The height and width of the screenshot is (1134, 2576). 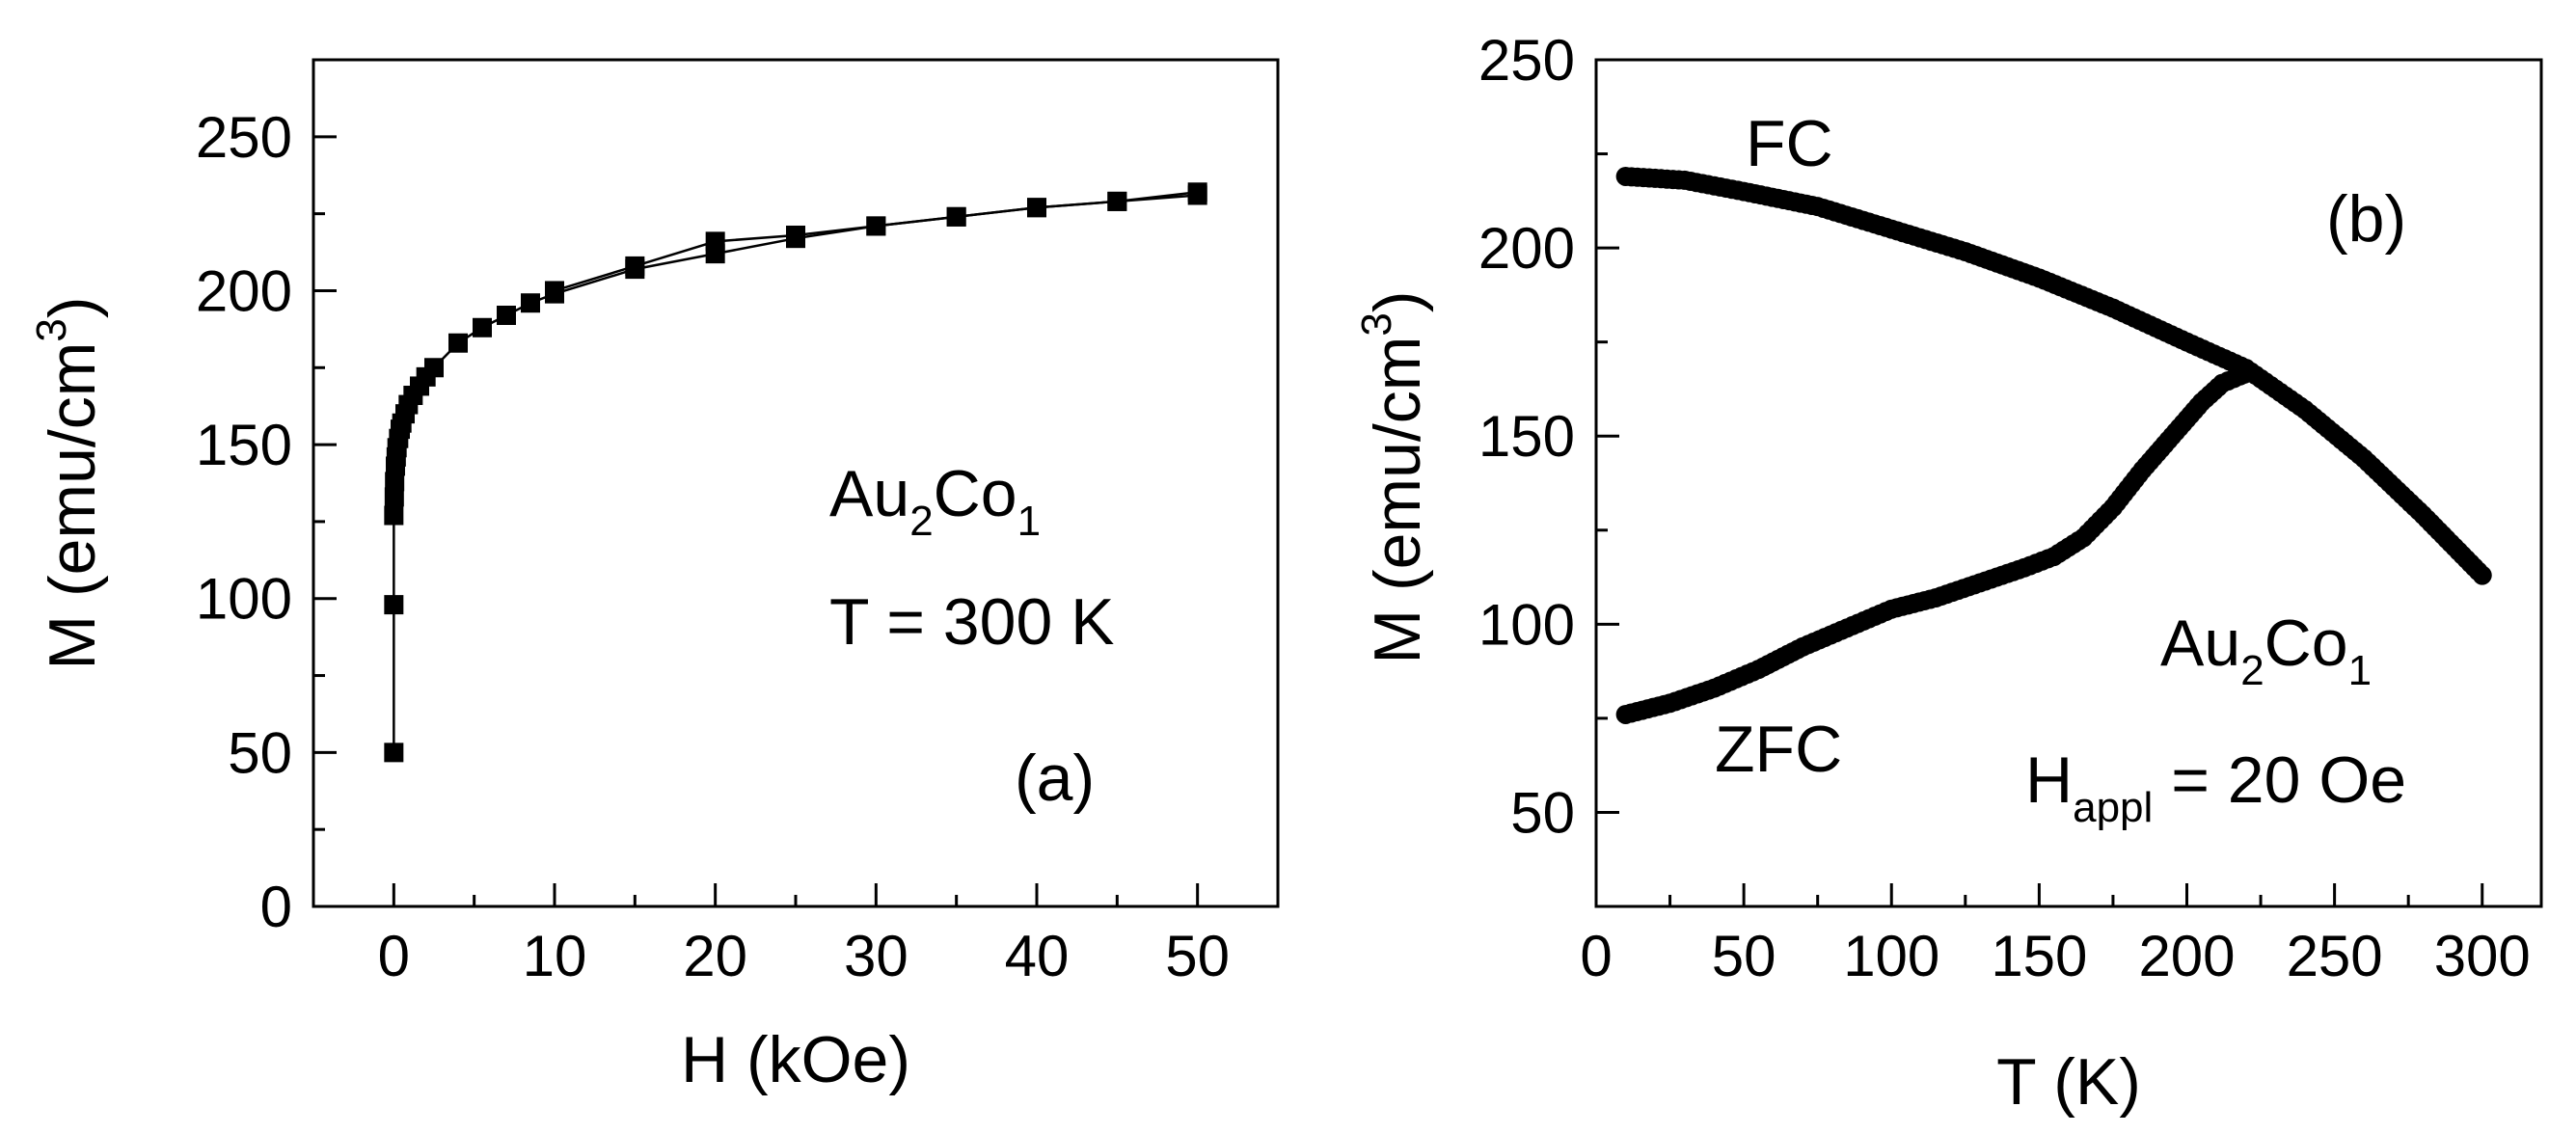 I want to click on series-line-decreasing-field, so click(x=876, y=241).